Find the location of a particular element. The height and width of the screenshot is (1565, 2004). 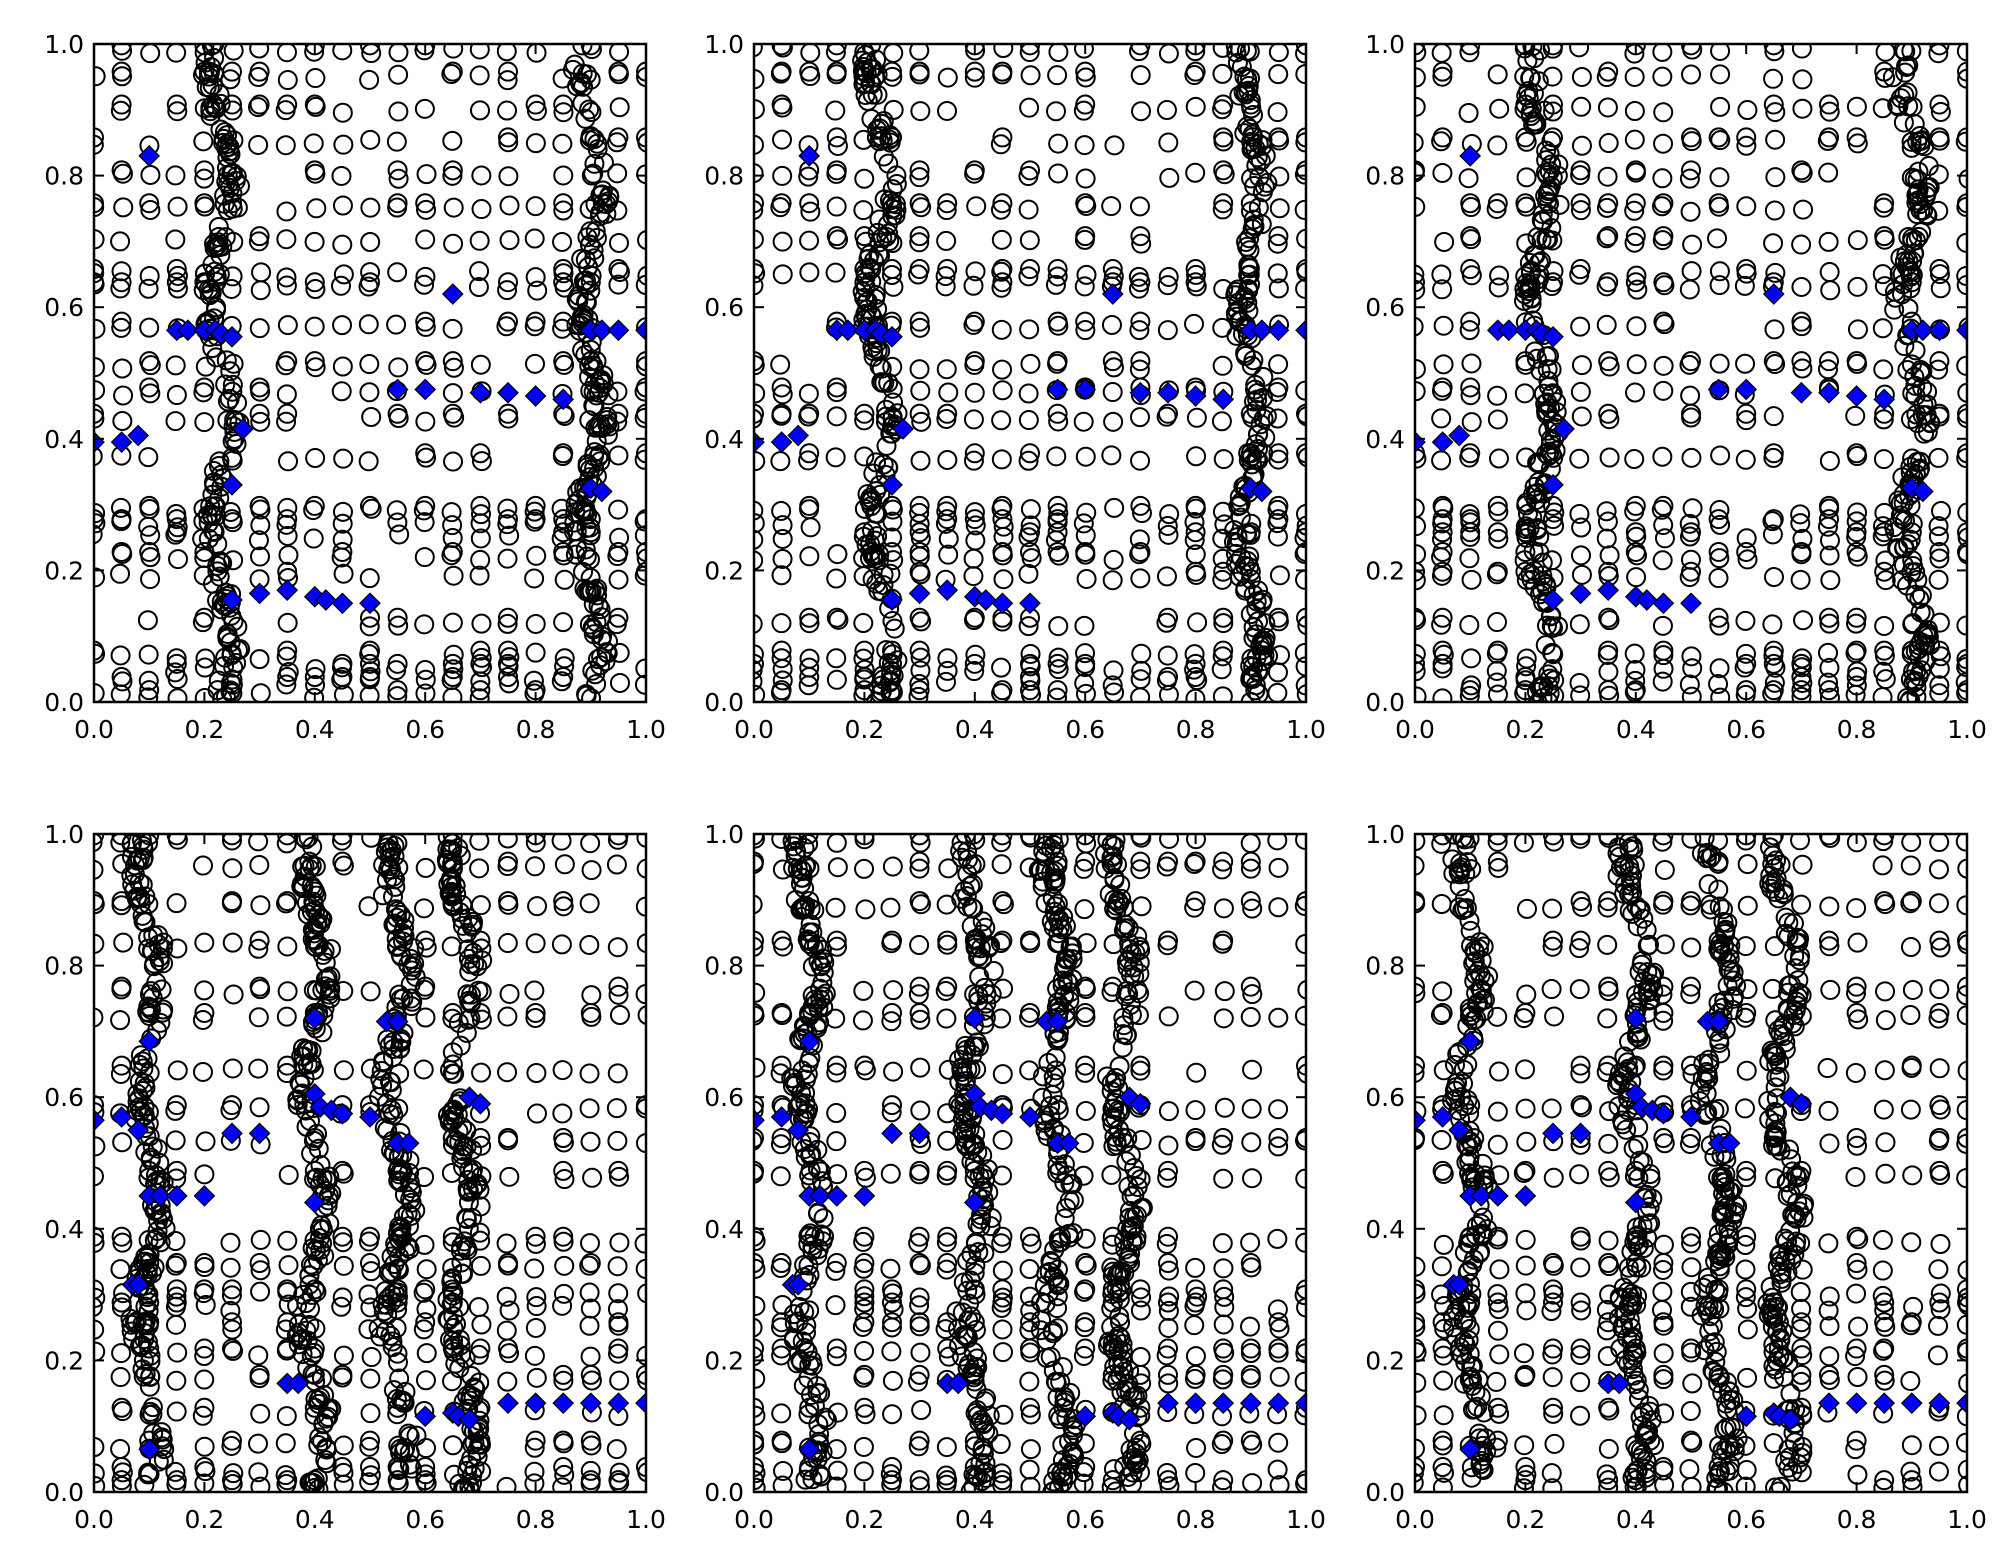

x-tick-label: 0.0 is located at coordinates (94, 729).